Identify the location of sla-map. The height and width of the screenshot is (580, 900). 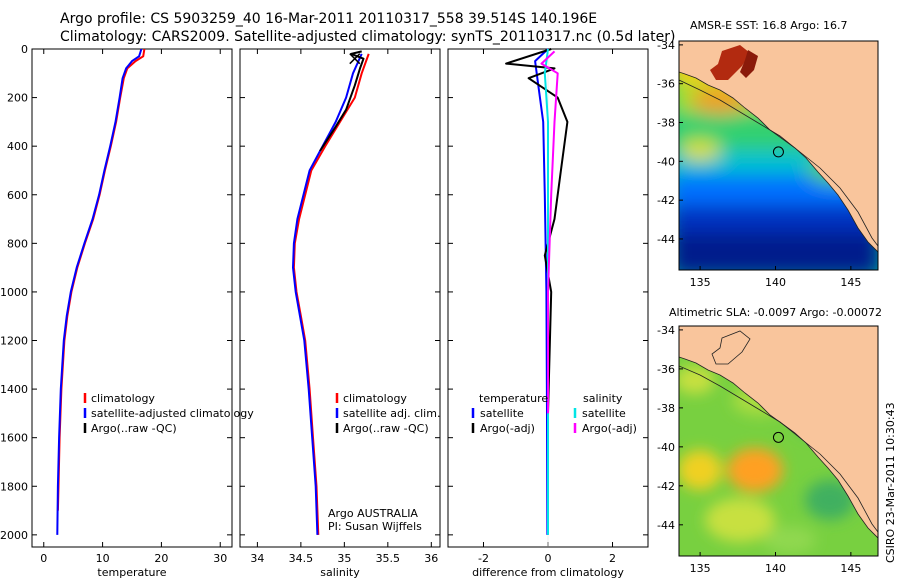
(778, 441).